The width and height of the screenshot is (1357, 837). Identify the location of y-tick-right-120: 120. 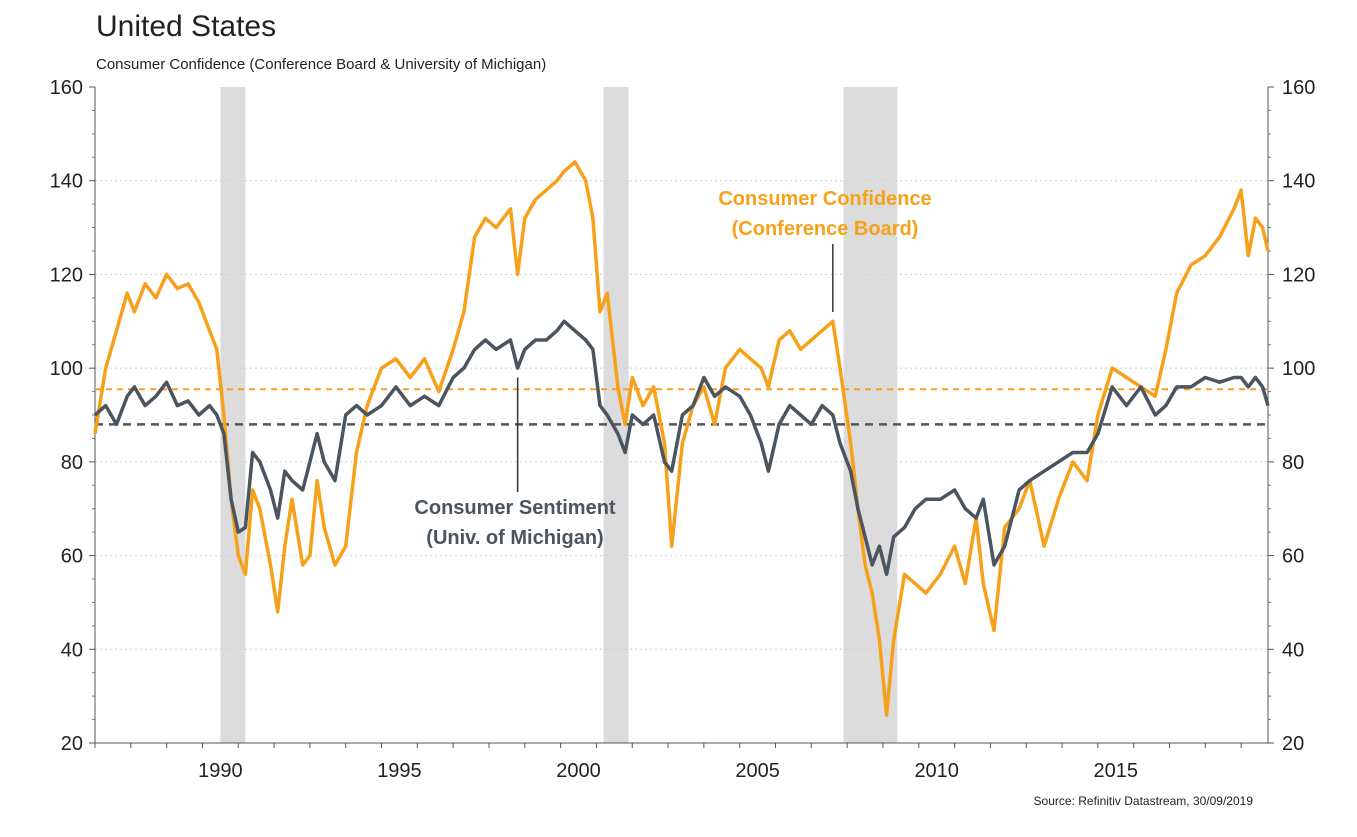
(1298, 275).